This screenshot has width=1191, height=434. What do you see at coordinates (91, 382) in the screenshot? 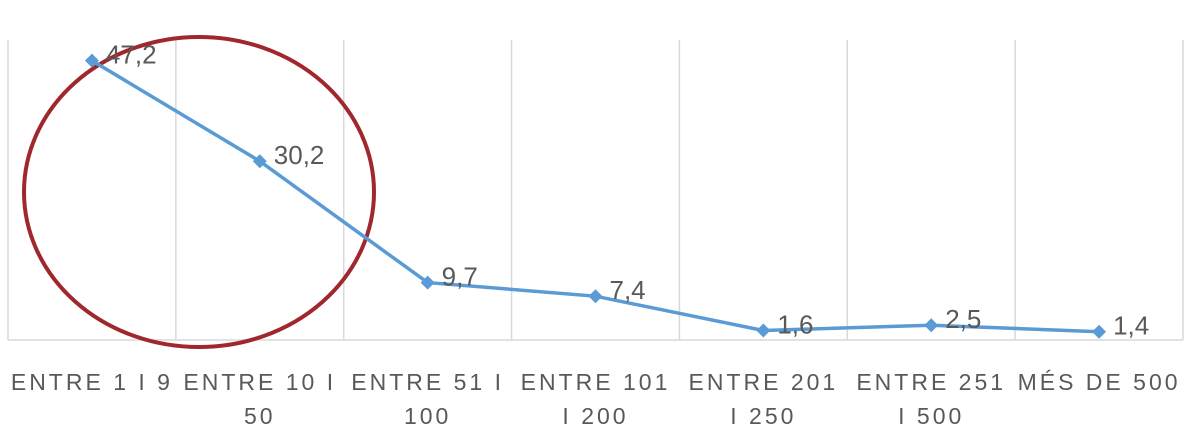
I see `x-tick-label: ENTRE 1 I 9` at bounding box center [91, 382].